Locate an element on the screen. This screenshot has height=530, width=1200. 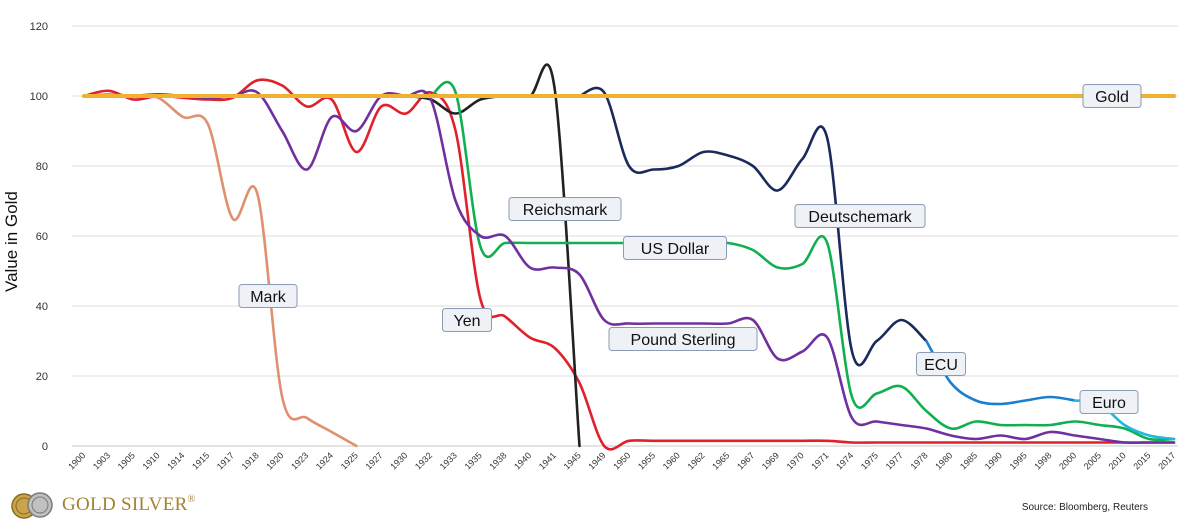
series-label-text: Gold is located at coordinates (1112, 97).